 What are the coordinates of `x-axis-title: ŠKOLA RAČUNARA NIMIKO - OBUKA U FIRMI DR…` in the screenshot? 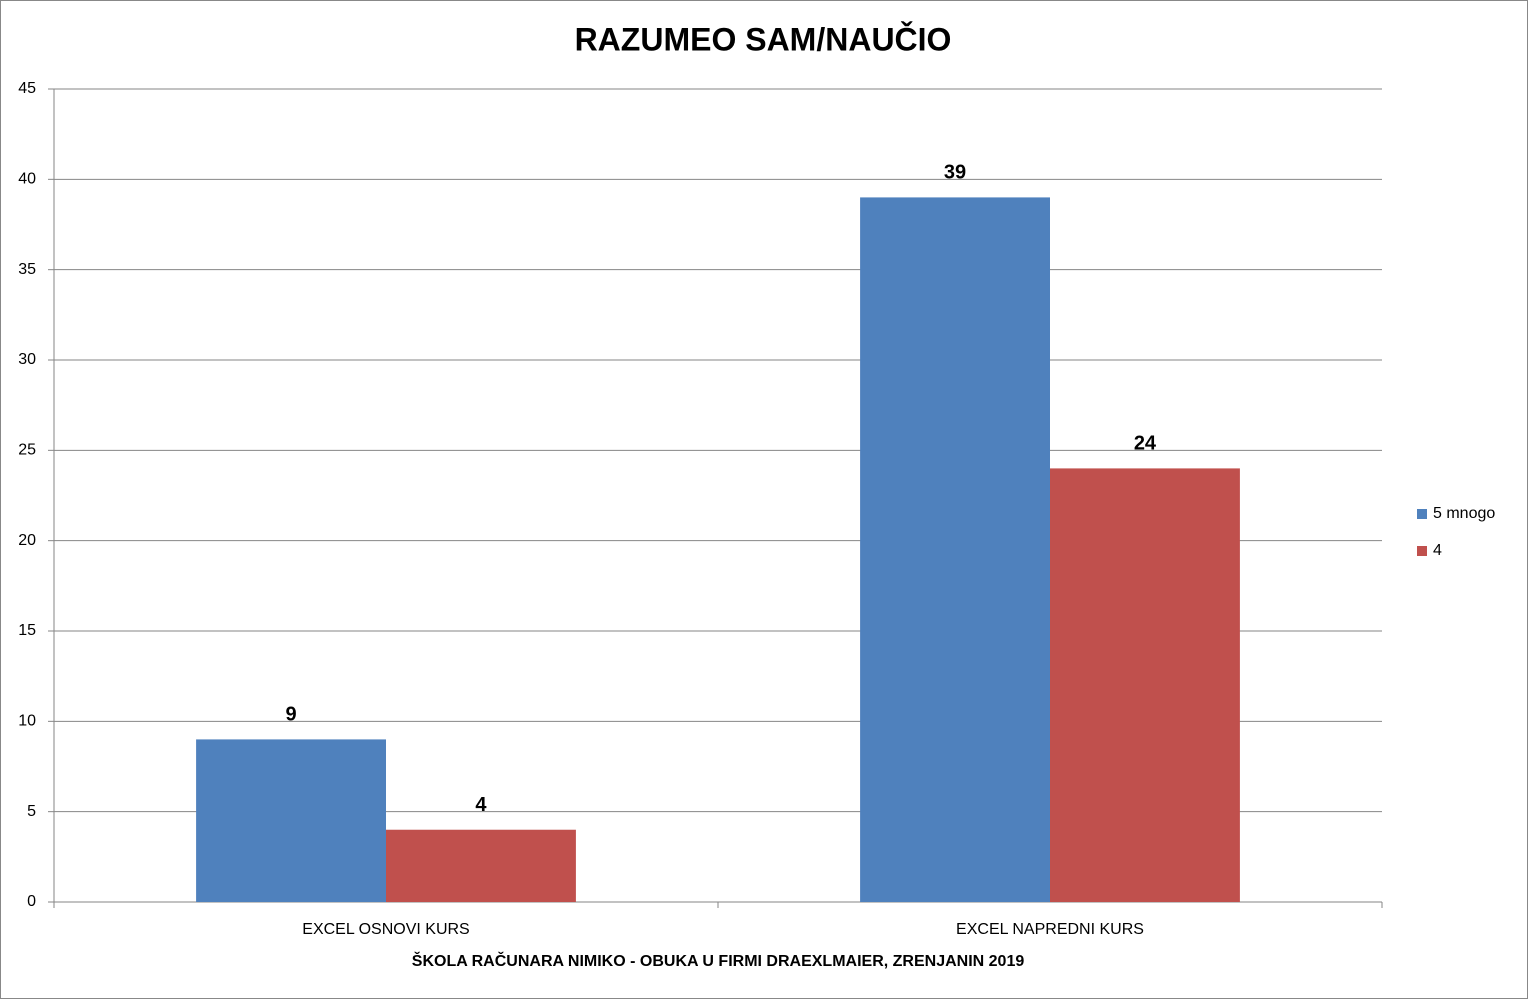 It's located at (718, 960).